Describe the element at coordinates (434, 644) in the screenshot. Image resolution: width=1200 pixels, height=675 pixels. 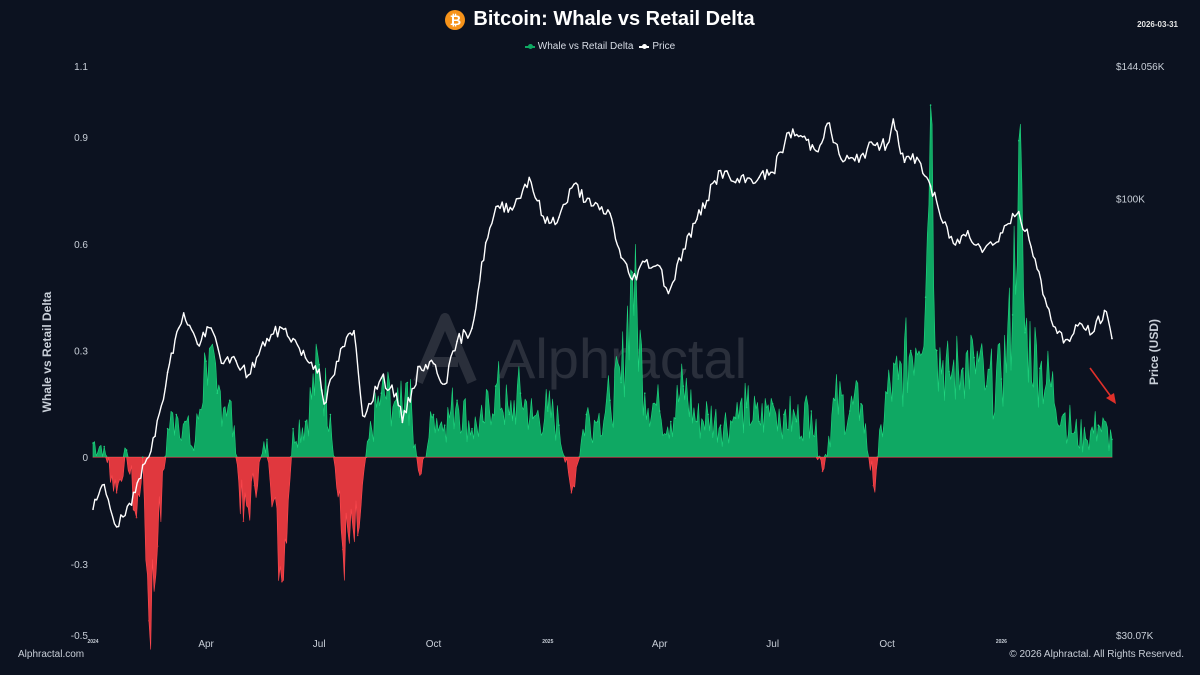
I see `x-tick-label: Oct` at that location.